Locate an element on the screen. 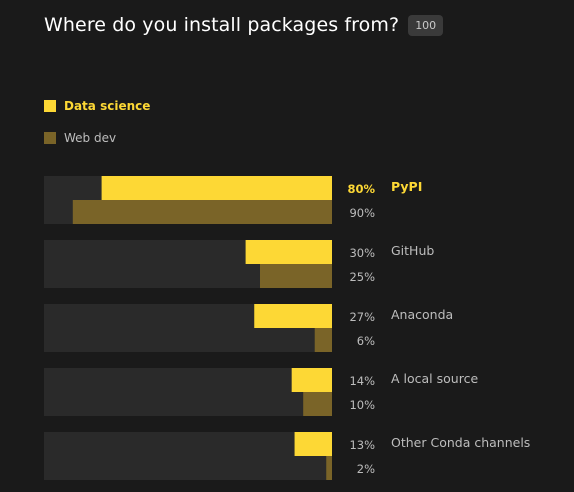 The image size is (574, 492). data-label-web-dev: 10% is located at coordinates (362, 405).